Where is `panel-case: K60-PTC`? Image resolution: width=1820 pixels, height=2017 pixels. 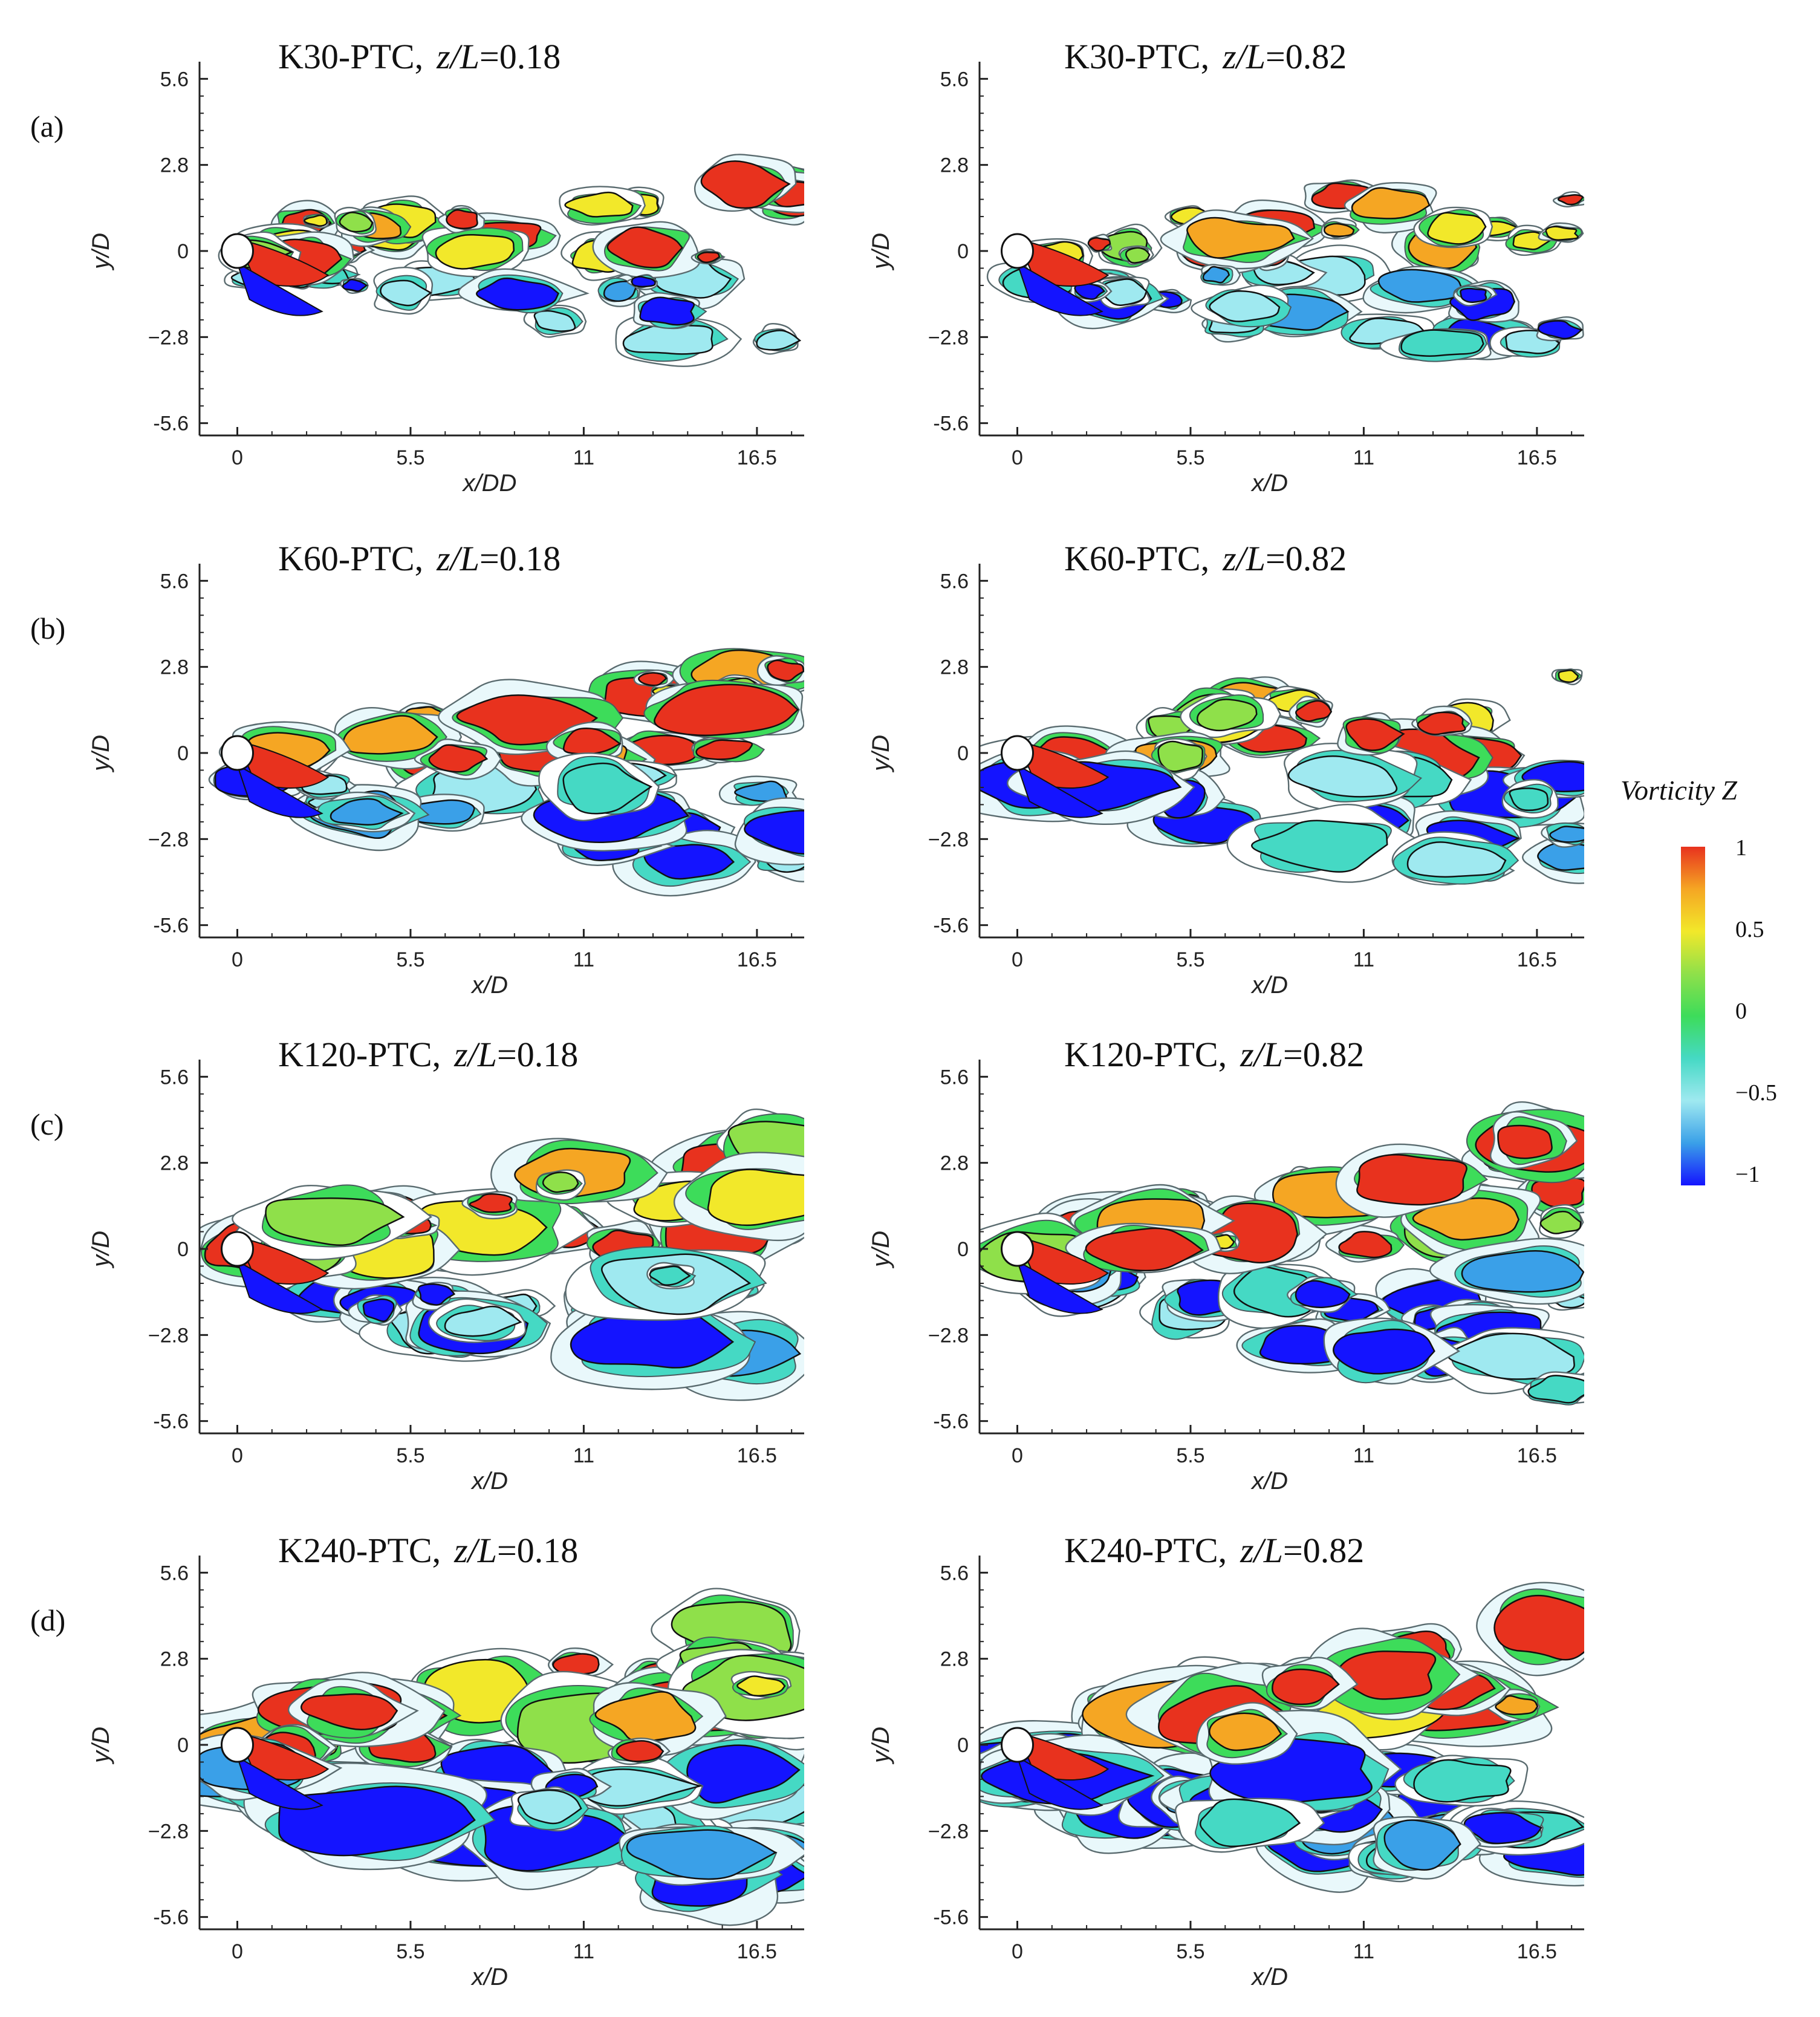 panel-case: K60-PTC is located at coordinates (1132, 558).